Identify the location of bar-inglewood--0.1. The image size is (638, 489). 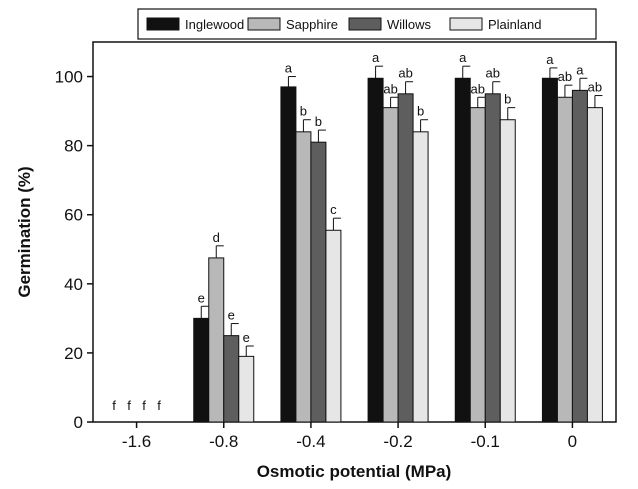
(462, 250).